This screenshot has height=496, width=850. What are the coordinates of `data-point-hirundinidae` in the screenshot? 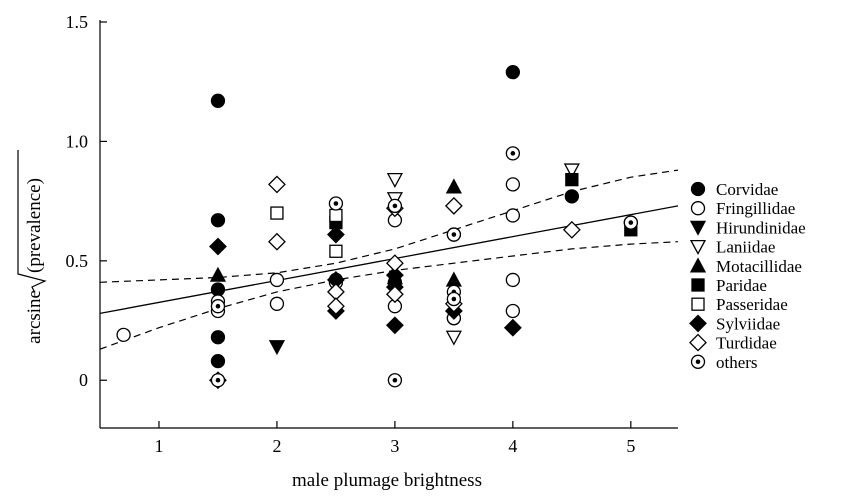 It's located at (277, 348).